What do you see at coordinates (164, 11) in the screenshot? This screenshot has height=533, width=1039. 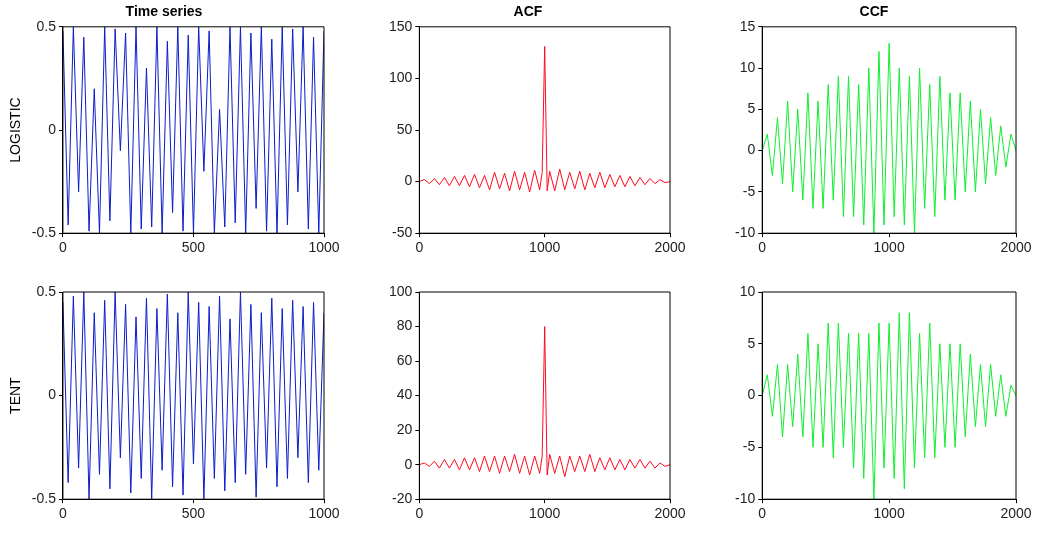 I see `chart-title: Time series` at bounding box center [164, 11].